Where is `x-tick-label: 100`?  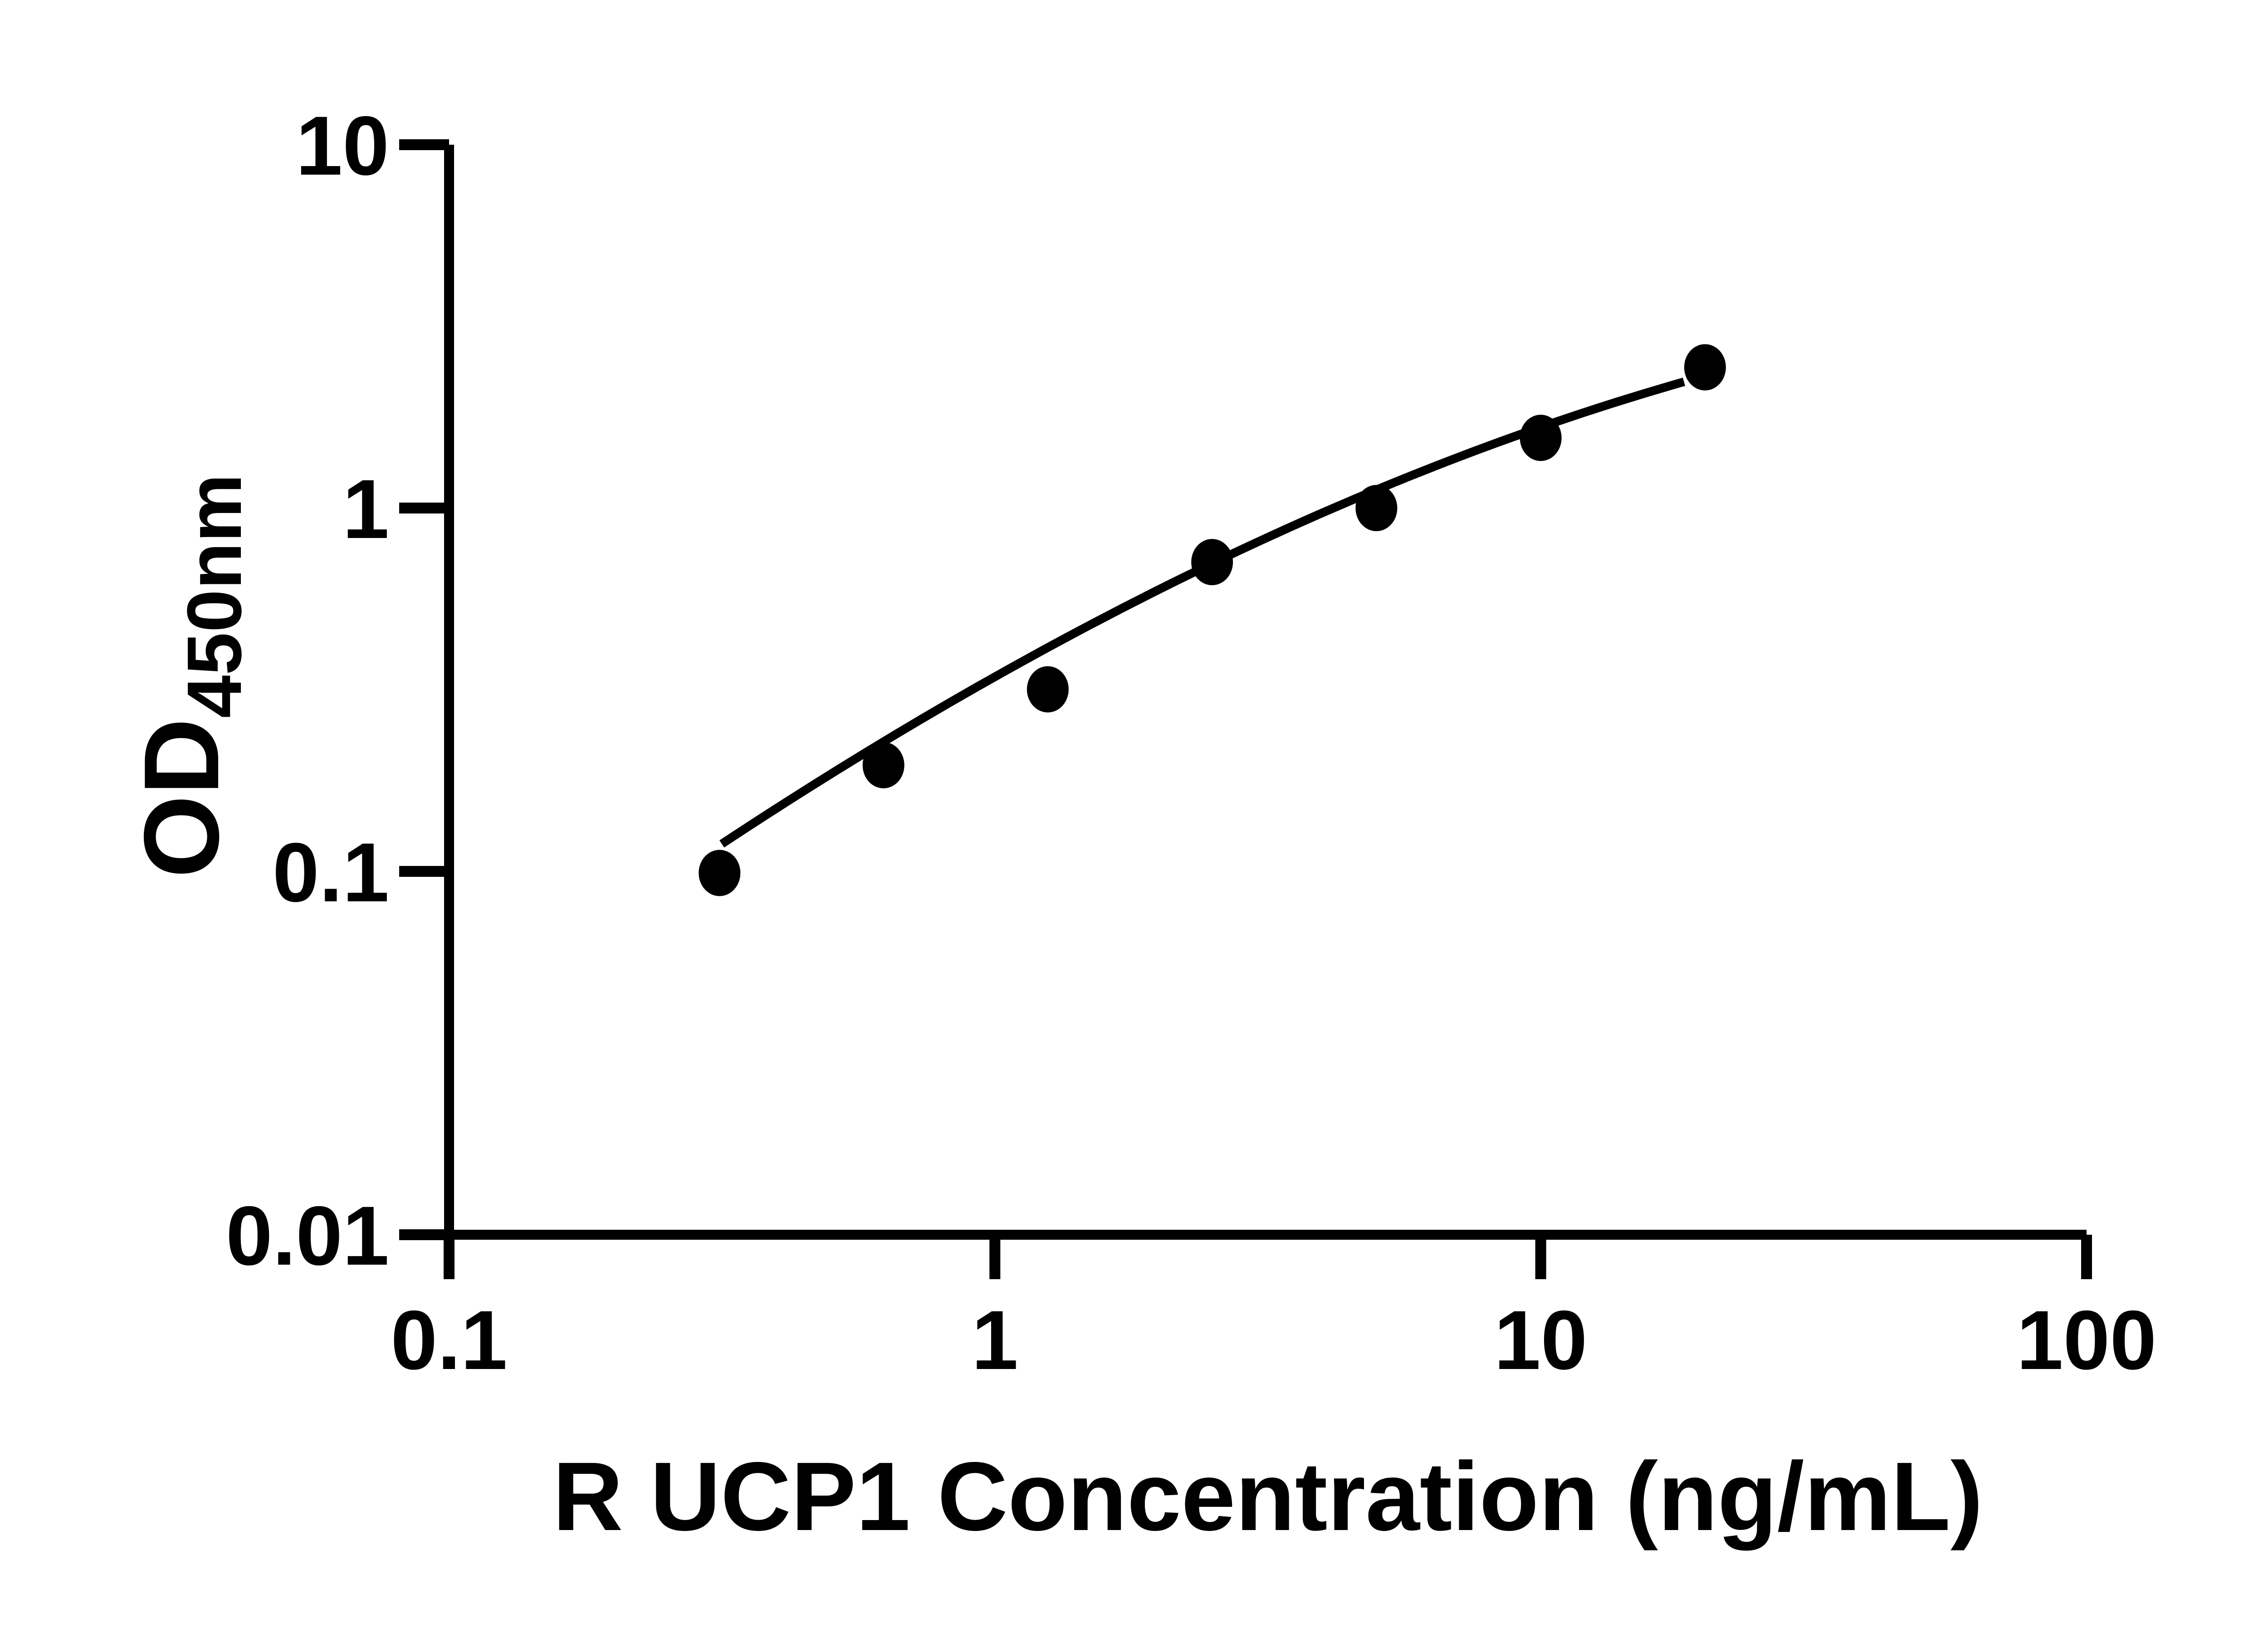 x-tick-label: 100 is located at coordinates (2087, 1340).